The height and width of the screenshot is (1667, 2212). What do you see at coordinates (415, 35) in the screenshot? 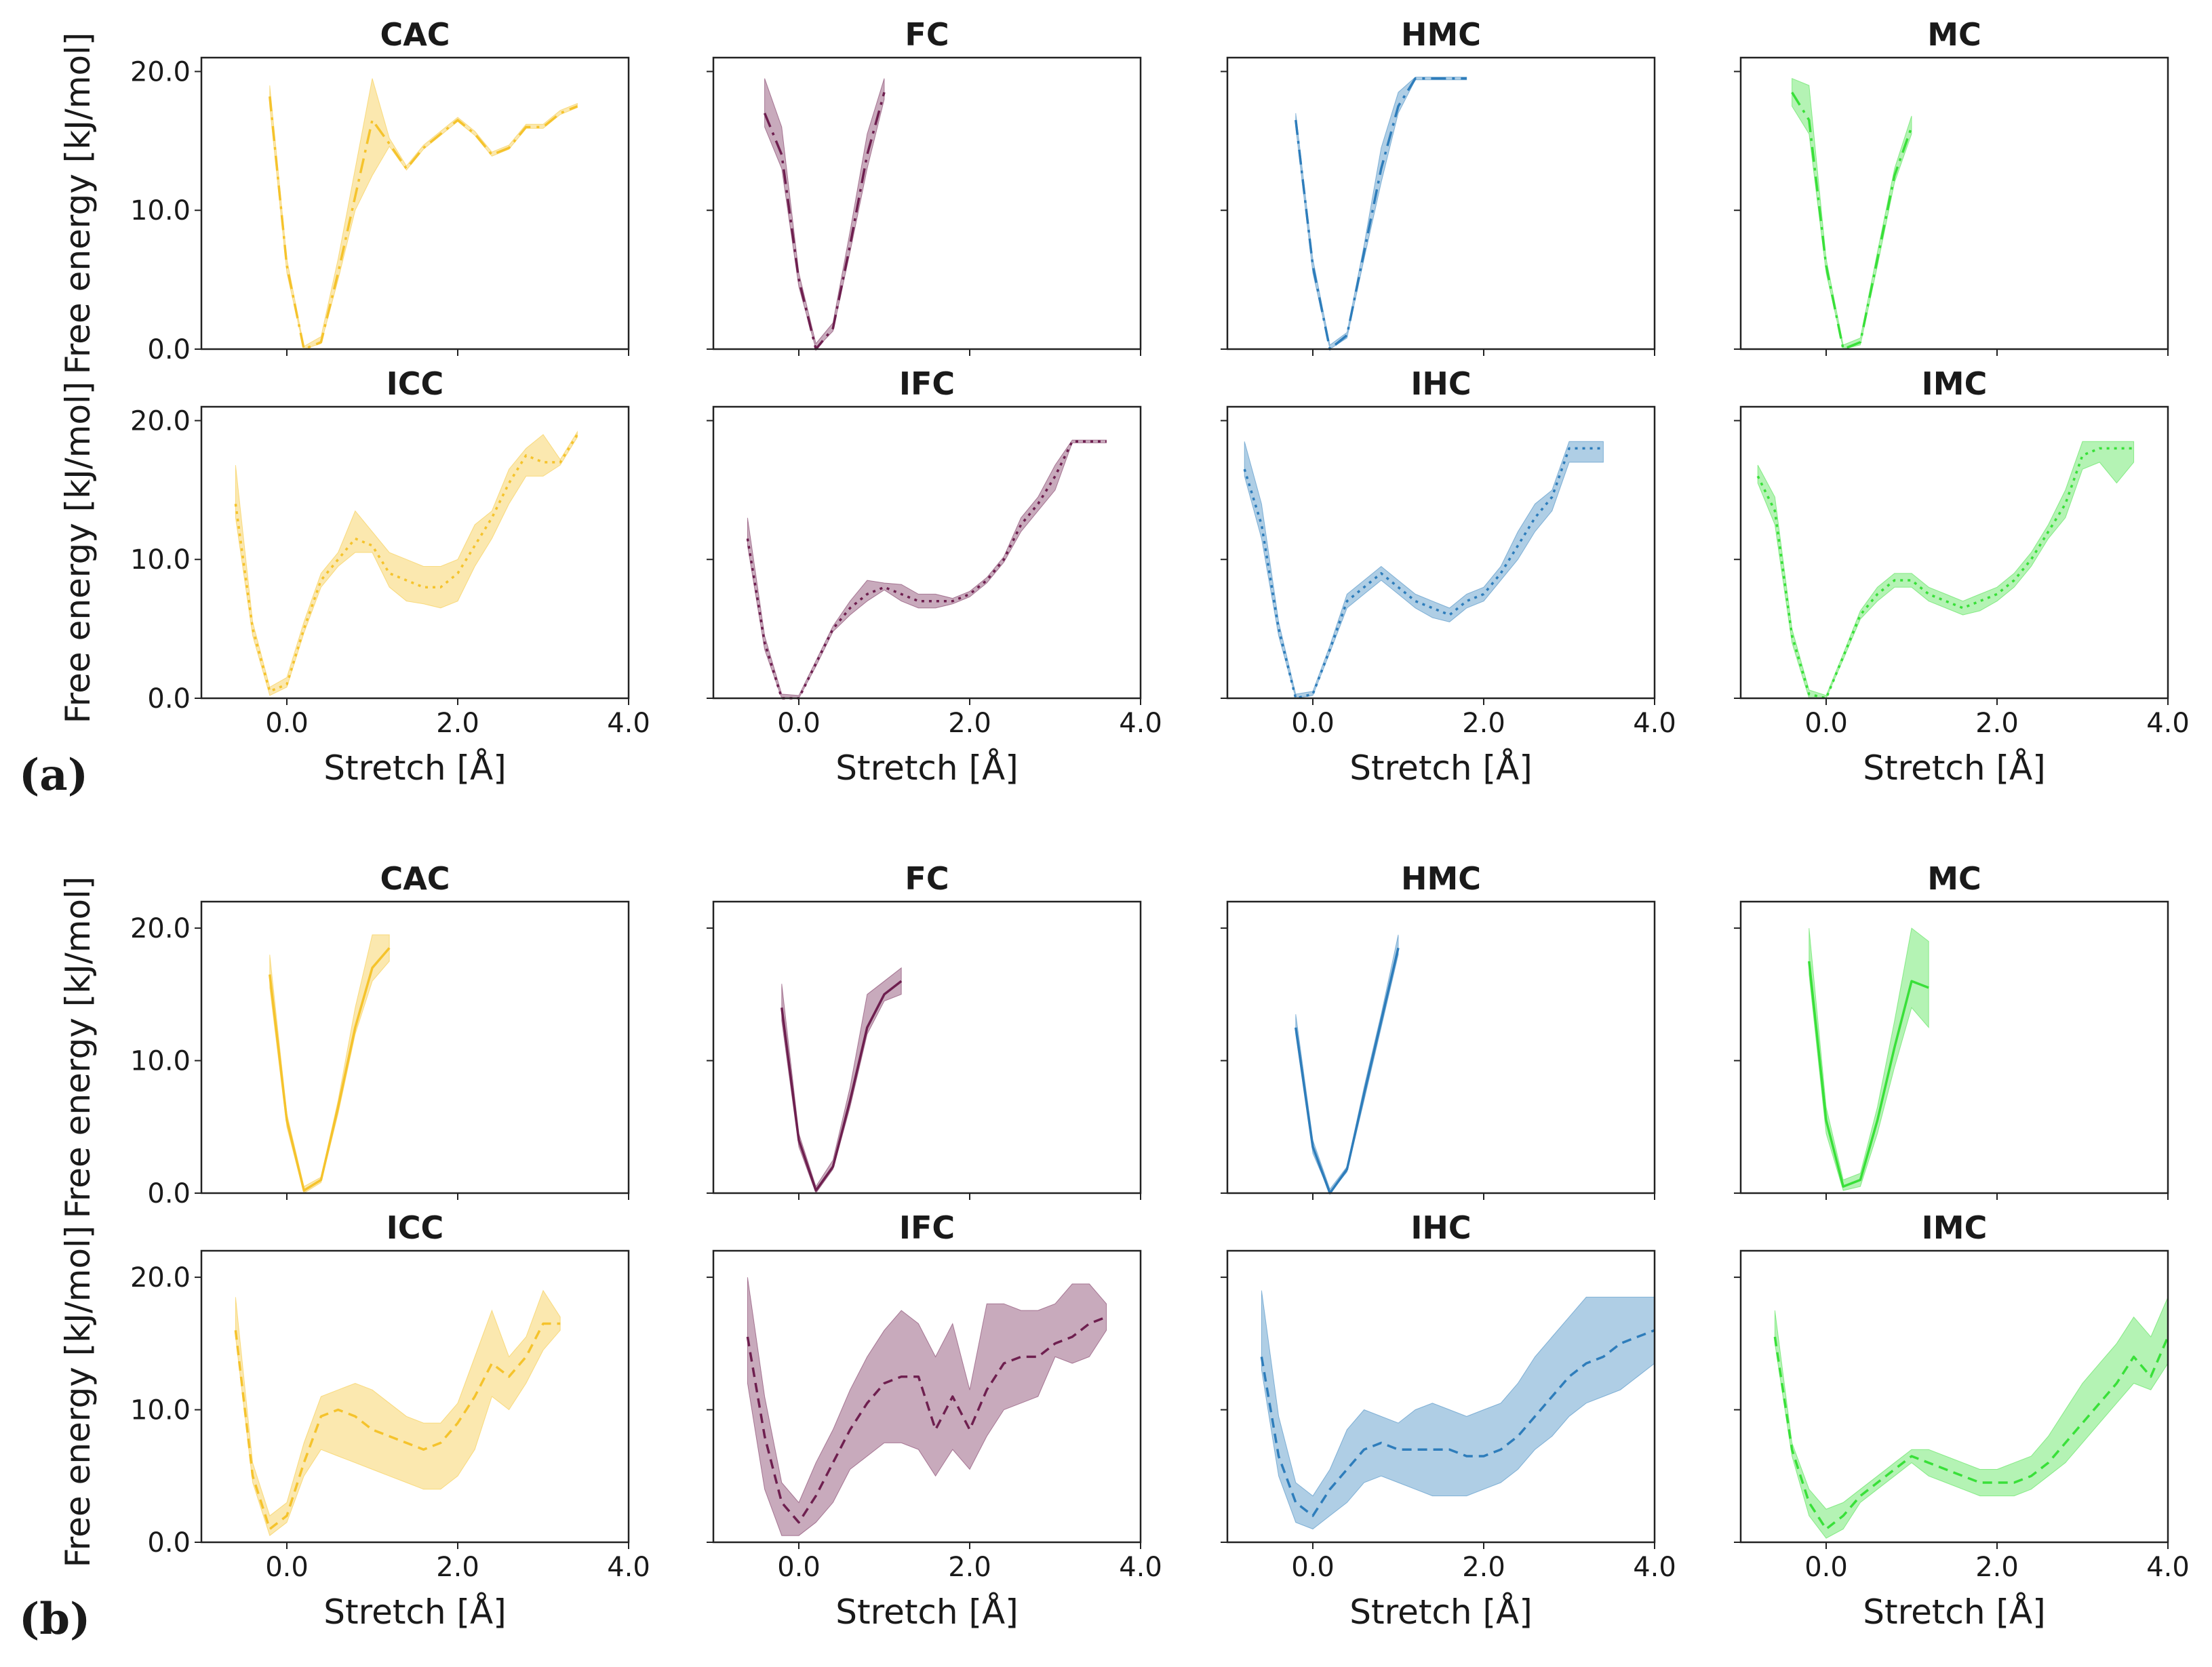
I see `subplot-title-a-cac: CAC` at bounding box center [415, 35].